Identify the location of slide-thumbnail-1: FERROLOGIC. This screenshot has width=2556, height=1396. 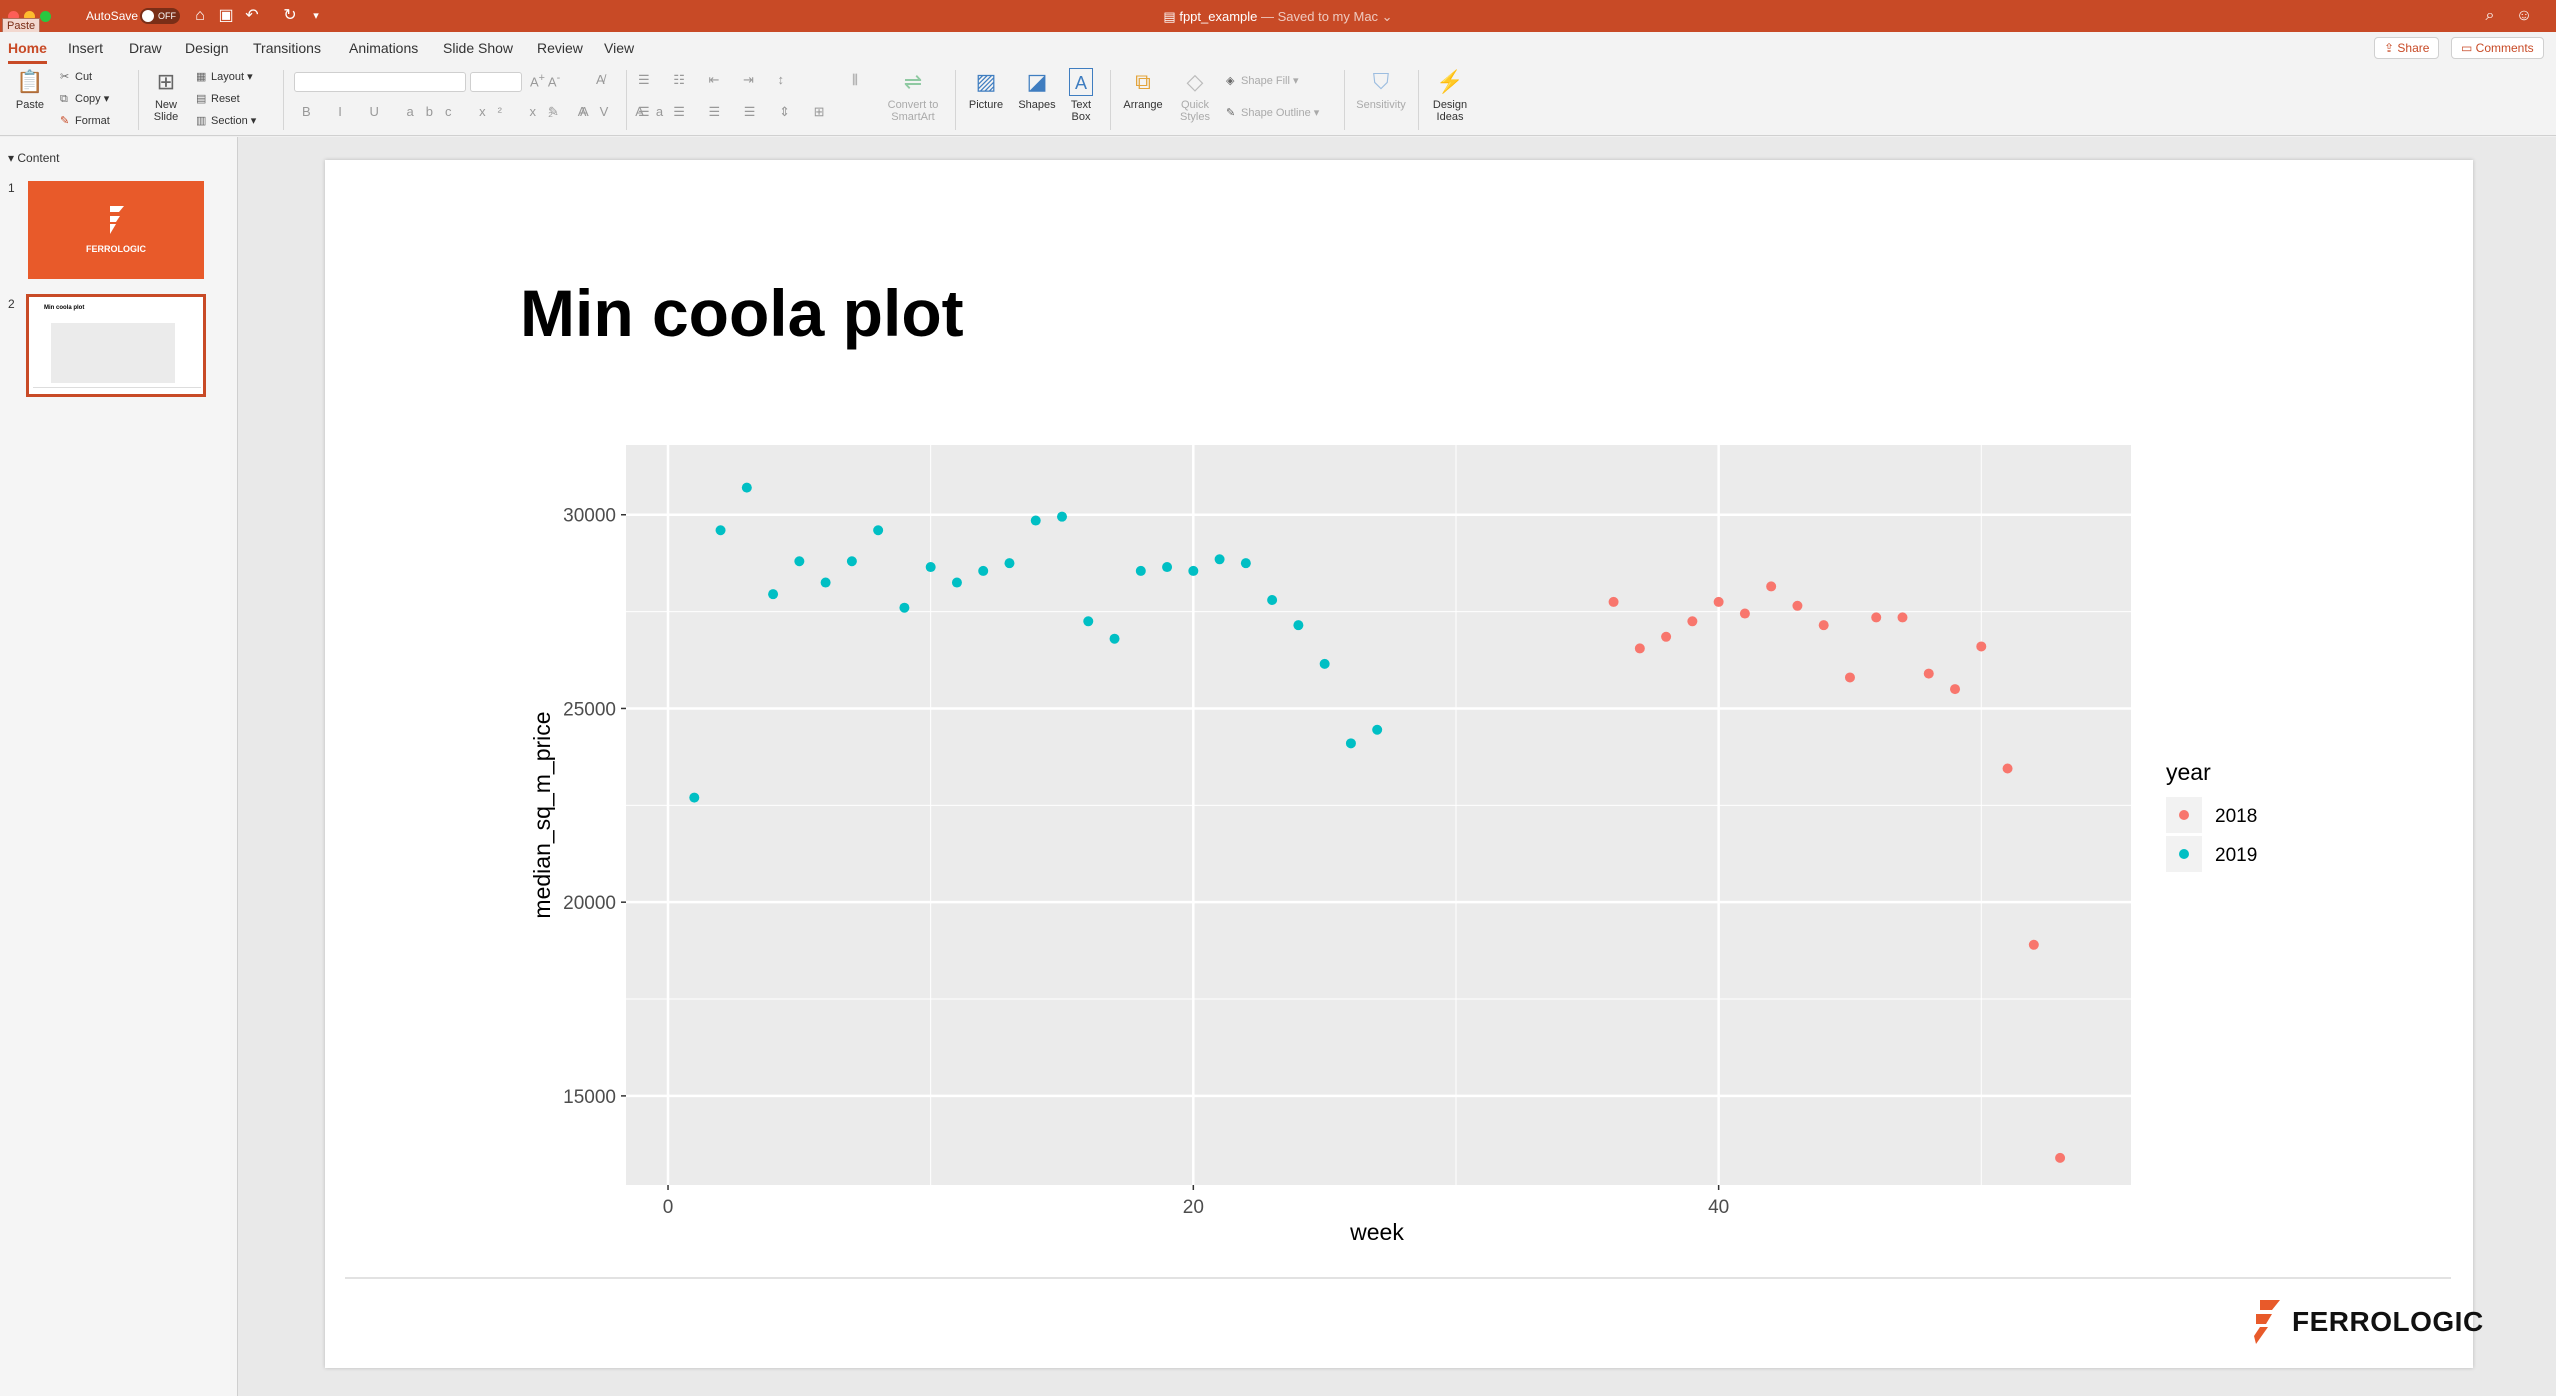
(116, 230).